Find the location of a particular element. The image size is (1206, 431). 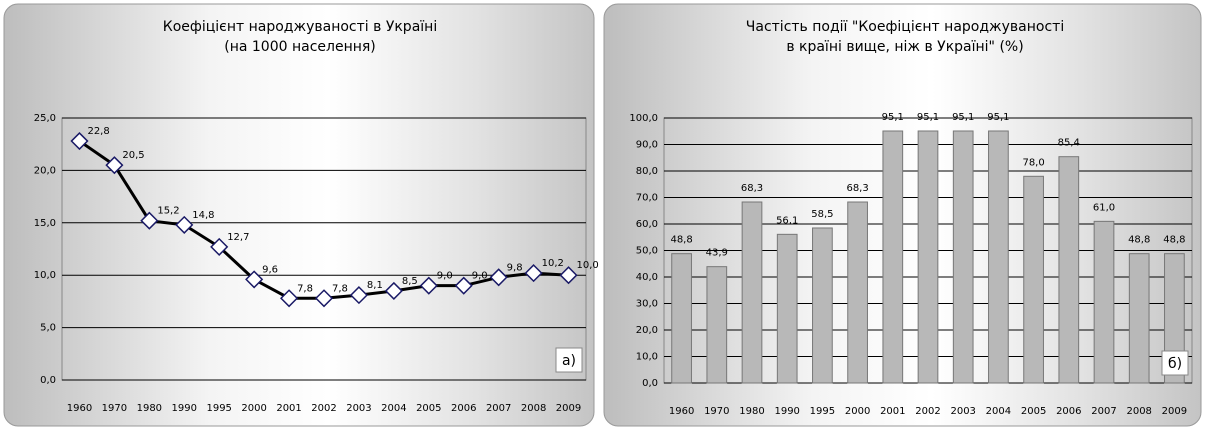

y-tick-label: 10,0 is located at coordinates (45, 275).